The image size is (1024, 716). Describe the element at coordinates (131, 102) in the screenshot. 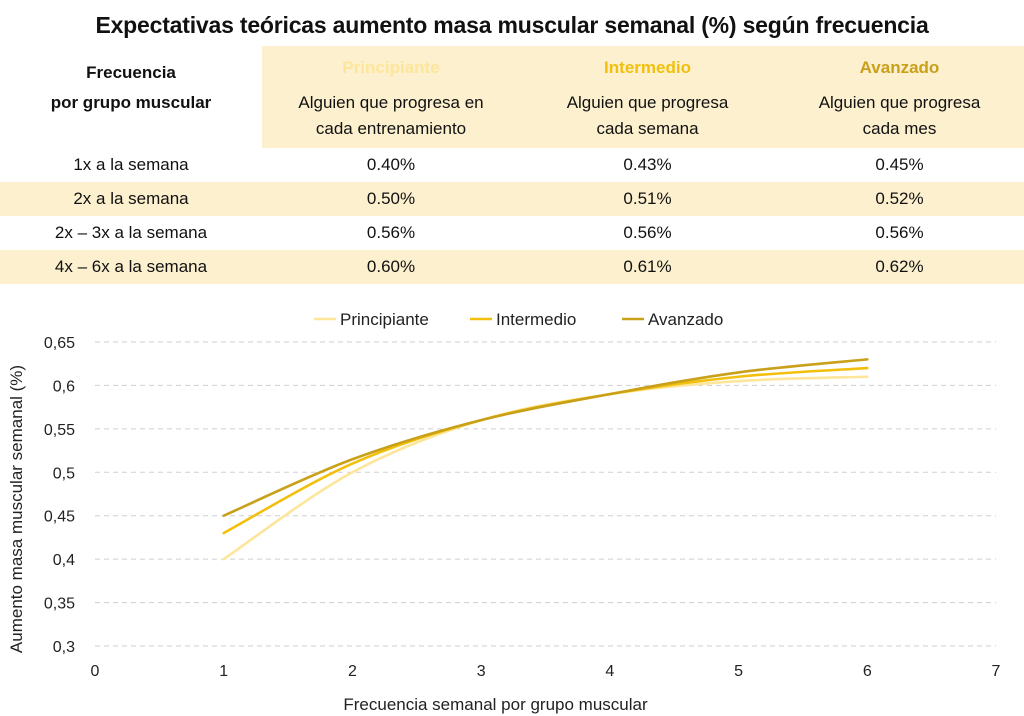

I see `row-header-line2: por grupo muscular` at that location.